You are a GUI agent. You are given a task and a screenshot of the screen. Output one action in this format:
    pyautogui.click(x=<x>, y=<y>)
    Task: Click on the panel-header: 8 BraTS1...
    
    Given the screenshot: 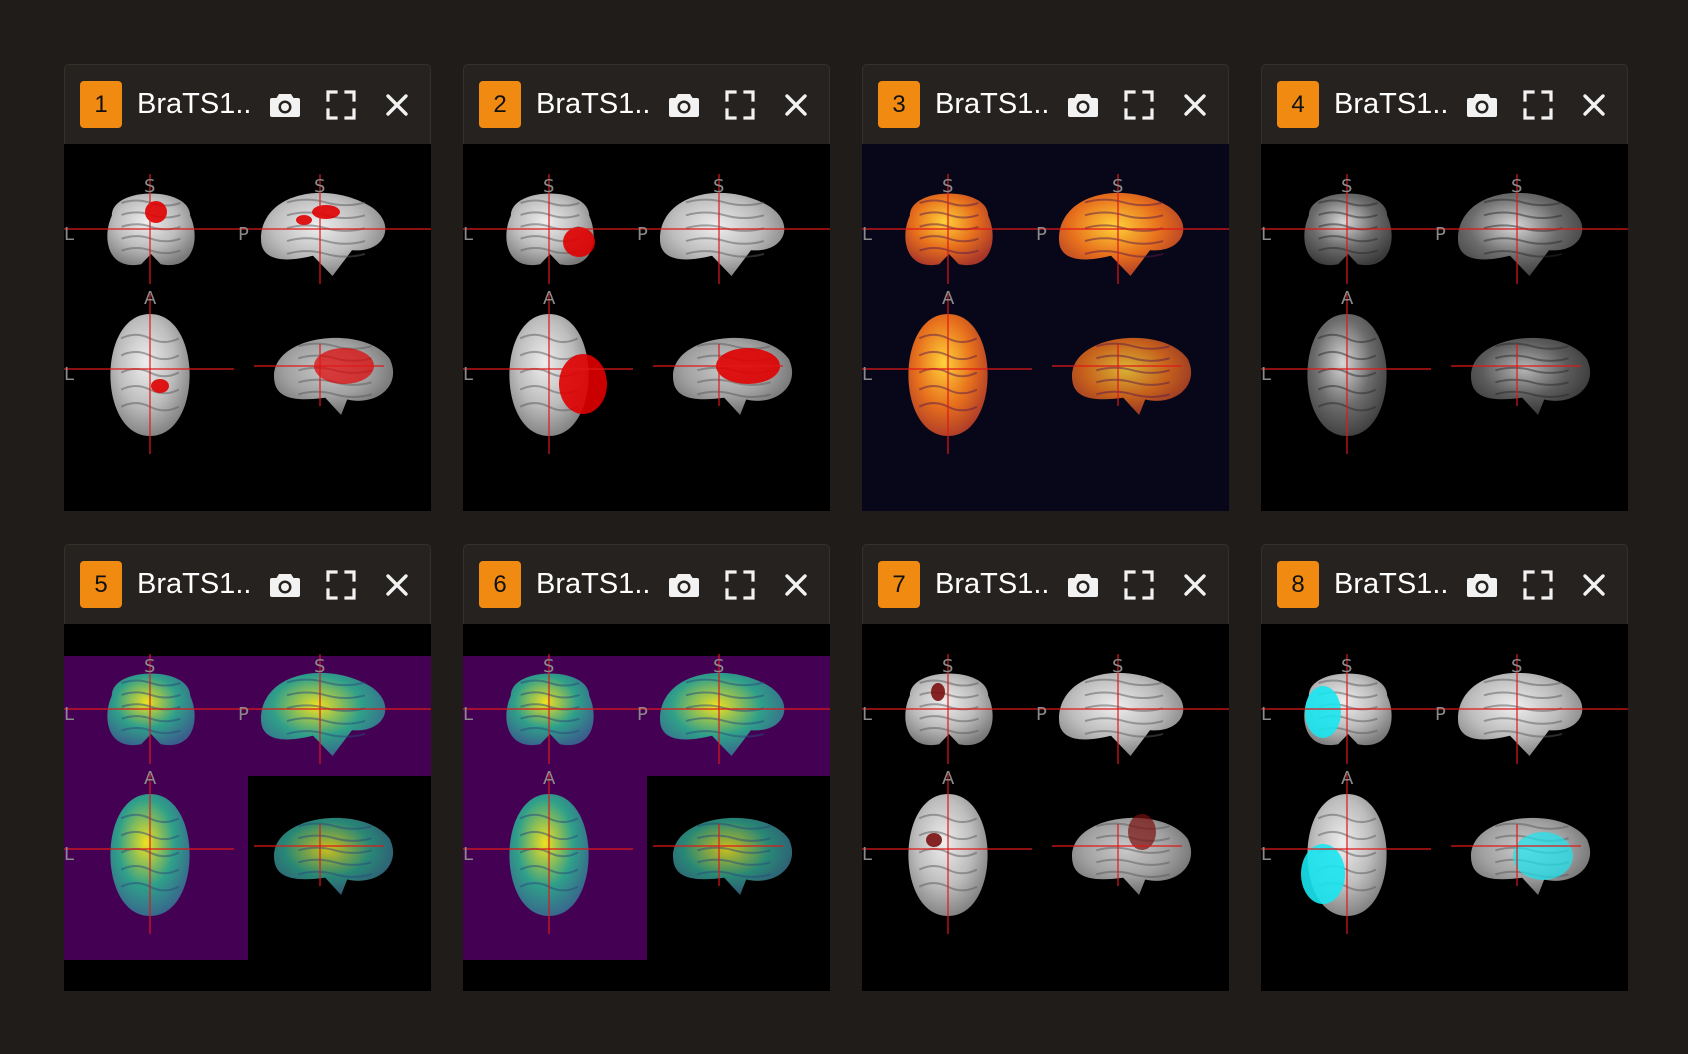 What is the action you would take?
    pyautogui.click(x=1444, y=584)
    